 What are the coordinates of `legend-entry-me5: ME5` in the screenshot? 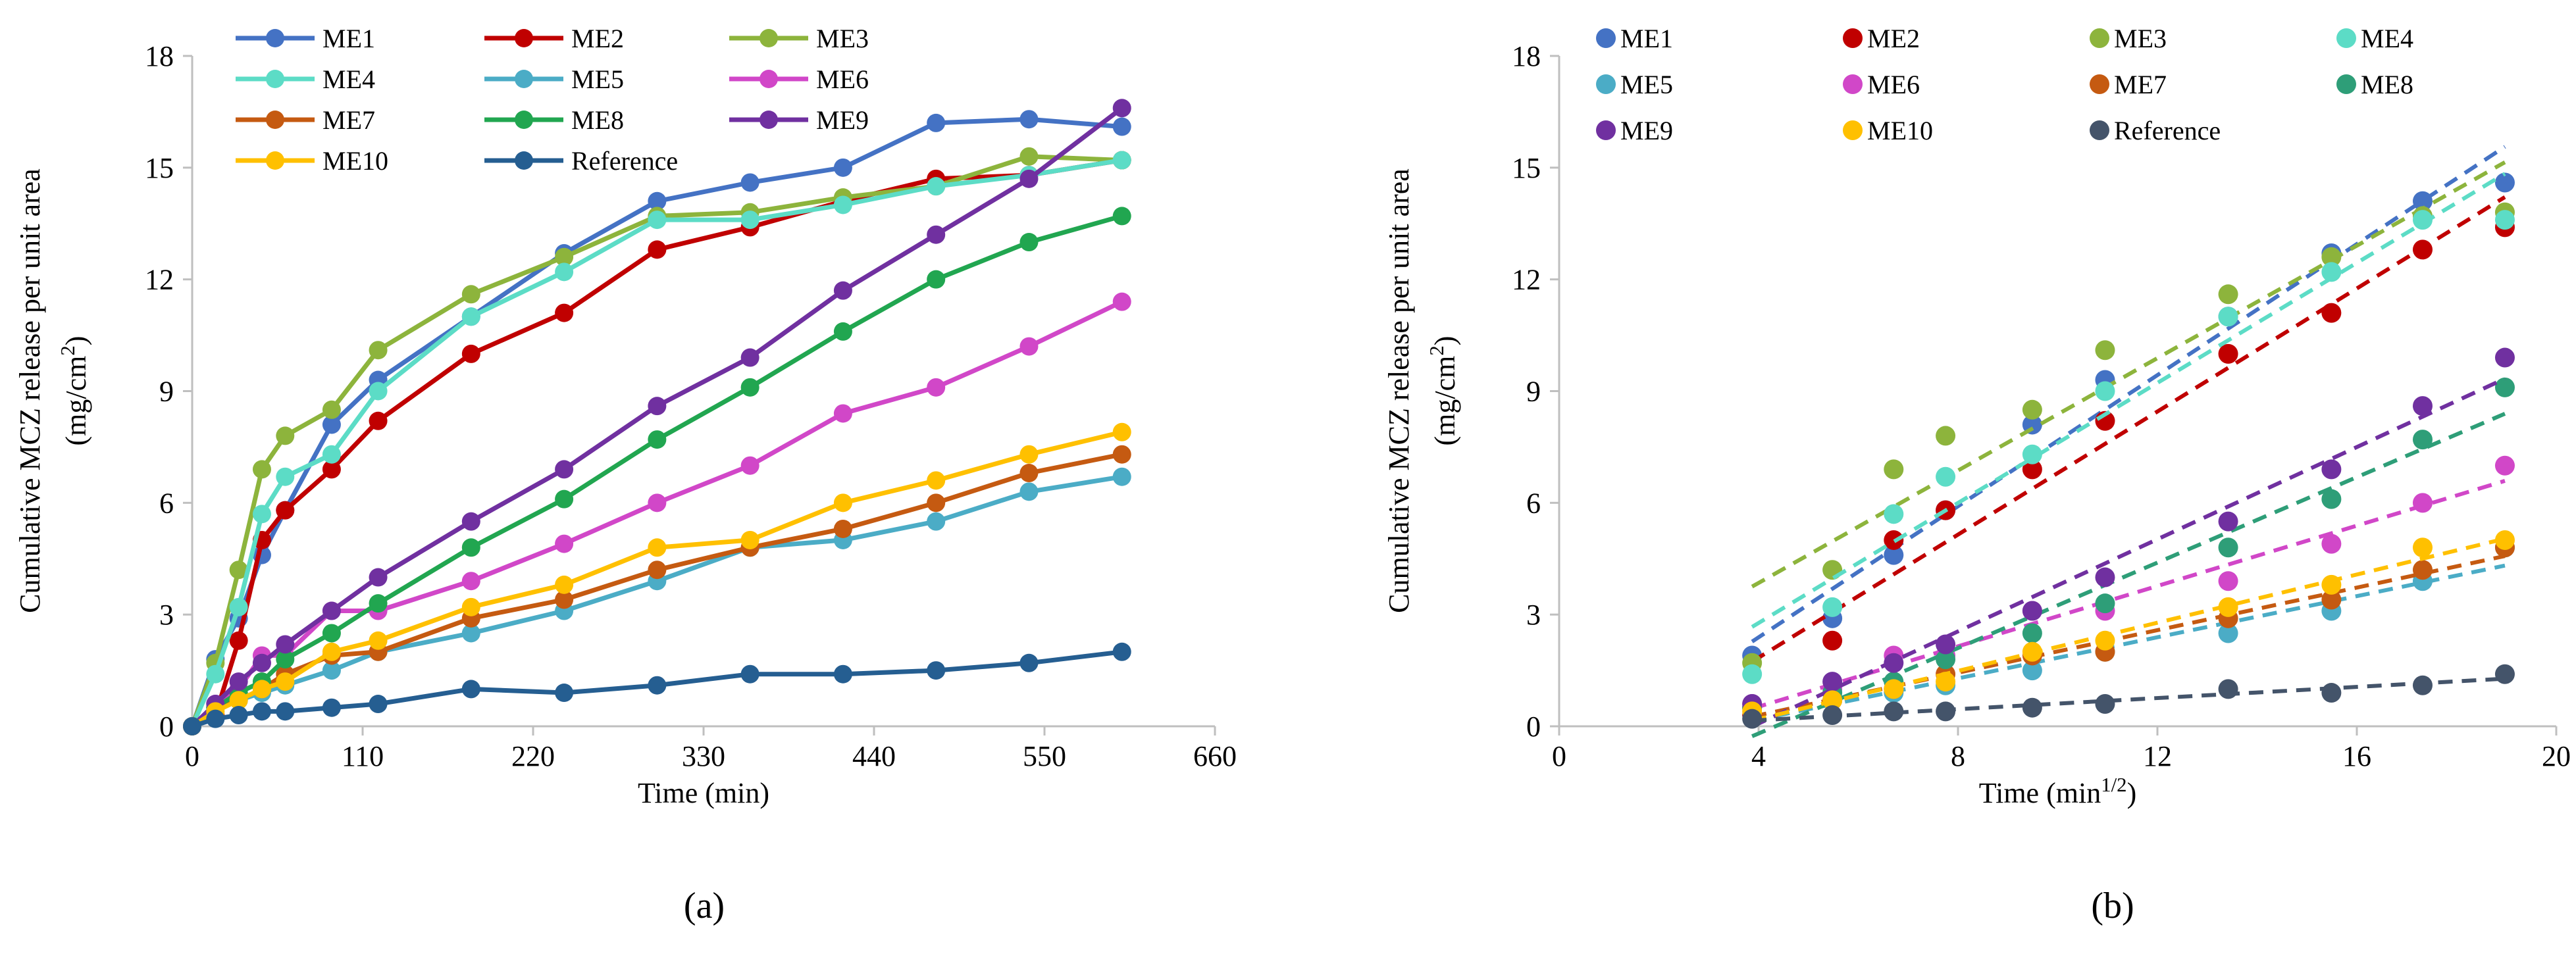 It's located at (1634, 84).